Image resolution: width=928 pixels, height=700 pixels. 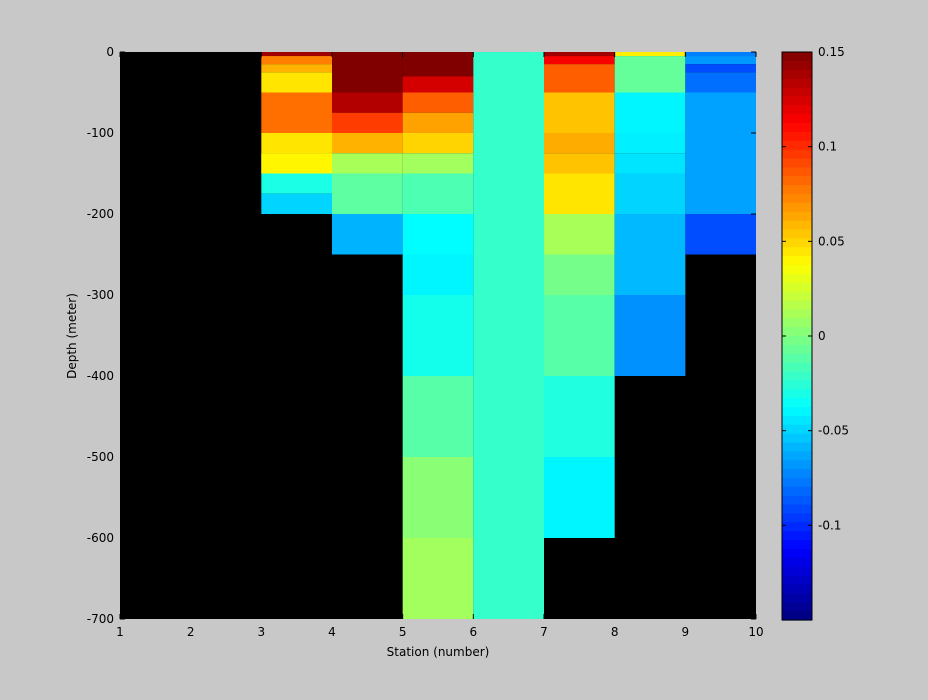 What do you see at coordinates (827, 147) in the screenshot?
I see `colorbar-tick-label: 0.1` at bounding box center [827, 147].